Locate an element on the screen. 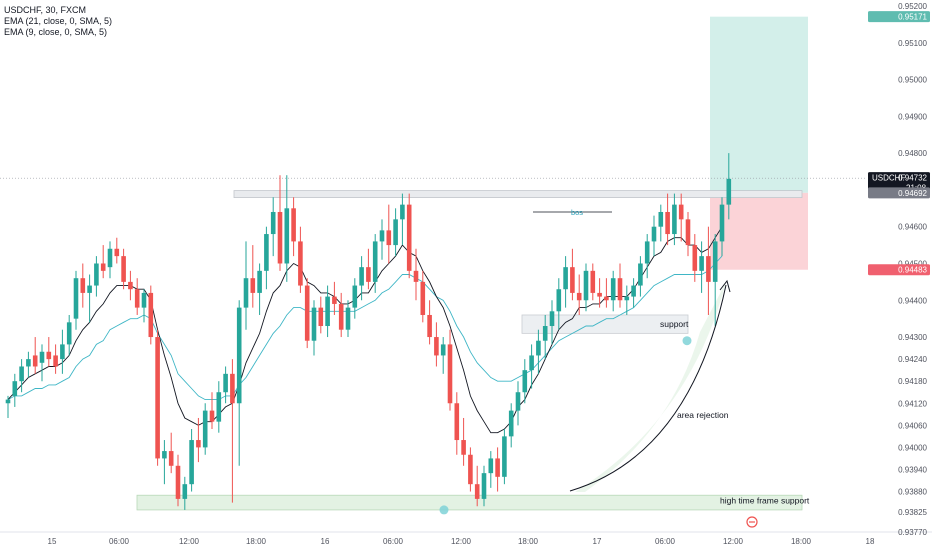 The image size is (932, 555). y-tick-label: 0.95200 is located at coordinates (912, 6).